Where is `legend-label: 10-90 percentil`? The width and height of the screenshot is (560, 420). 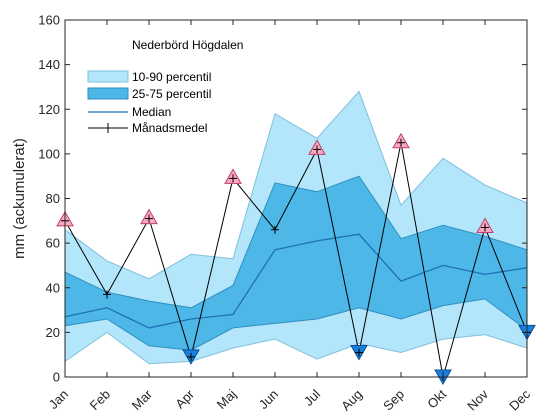 legend-label: 10-90 percentil is located at coordinates (171, 77).